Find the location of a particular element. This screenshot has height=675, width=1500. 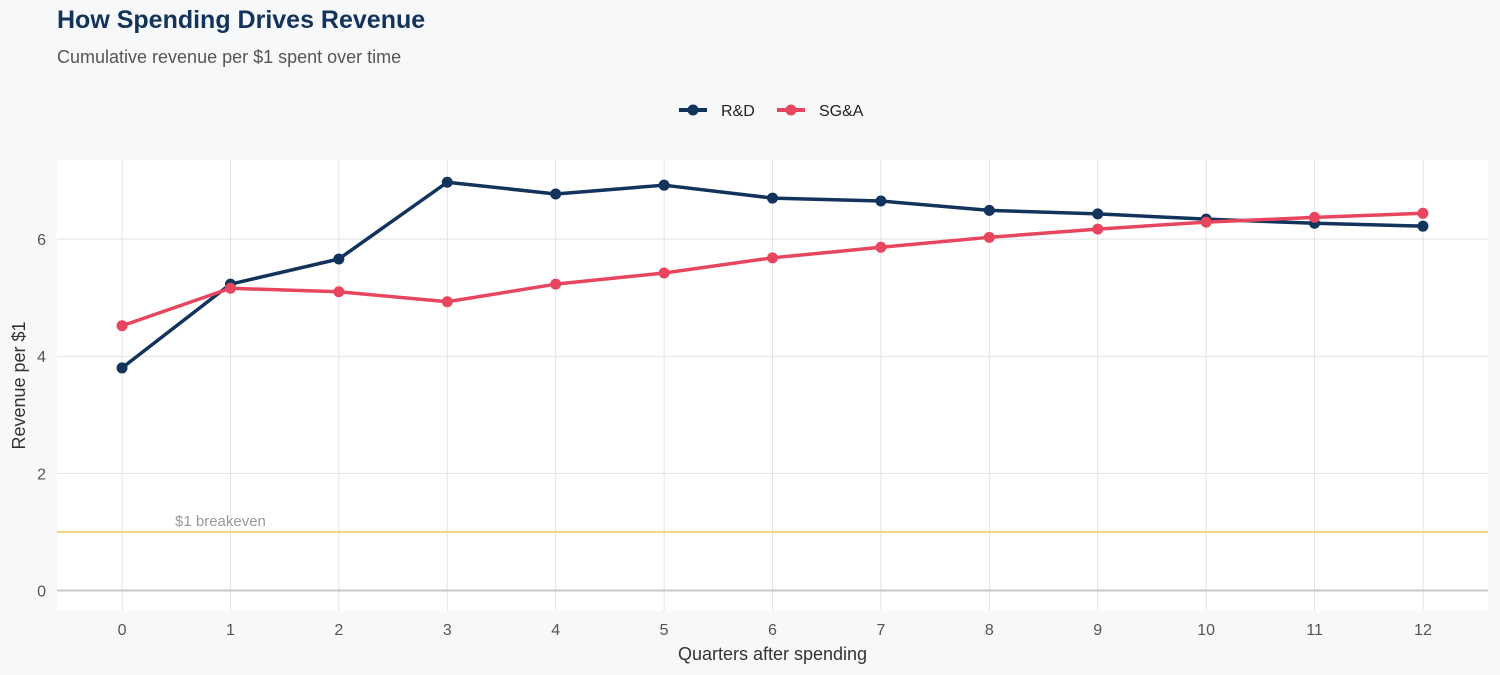

chart-title: How Spending Drives Revenue is located at coordinates (241, 20).